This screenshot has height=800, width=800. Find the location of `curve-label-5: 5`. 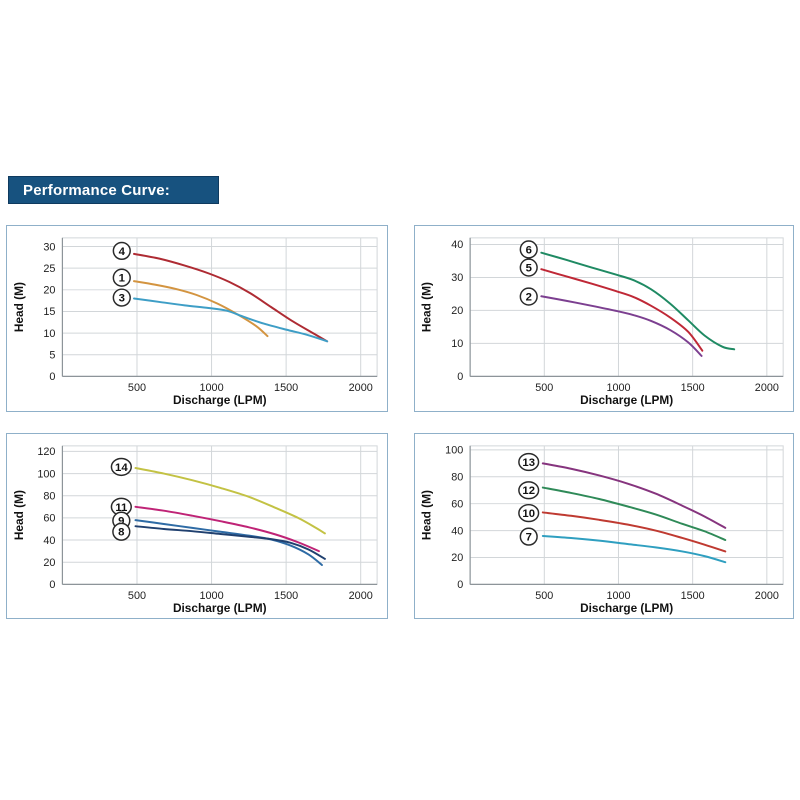

curve-label-5: 5 is located at coordinates (528, 267).